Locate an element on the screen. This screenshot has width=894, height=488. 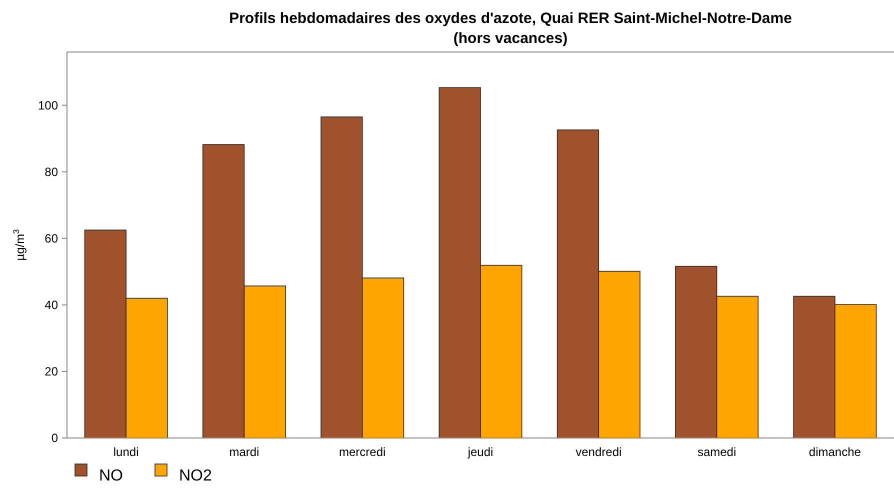
x-tick-label: mardi is located at coordinates (244, 452).